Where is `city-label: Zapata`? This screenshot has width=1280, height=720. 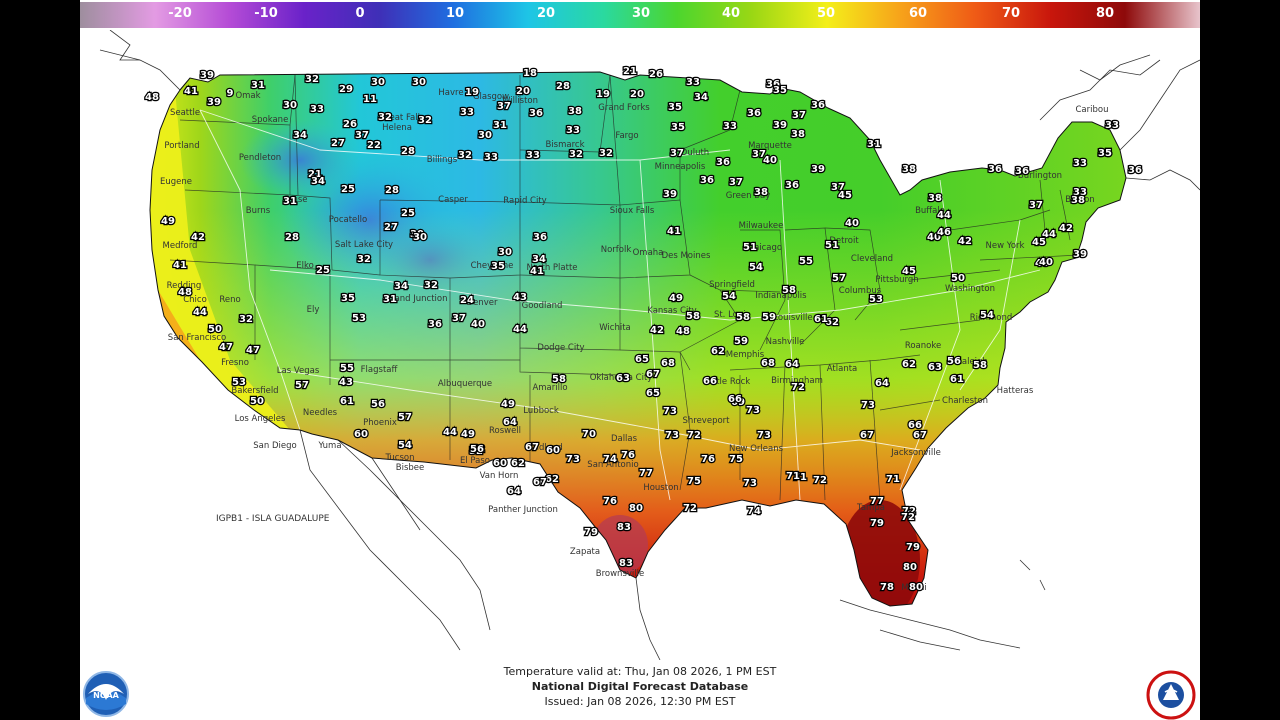
city-label: Zapata is located at coordinates (585, 552).